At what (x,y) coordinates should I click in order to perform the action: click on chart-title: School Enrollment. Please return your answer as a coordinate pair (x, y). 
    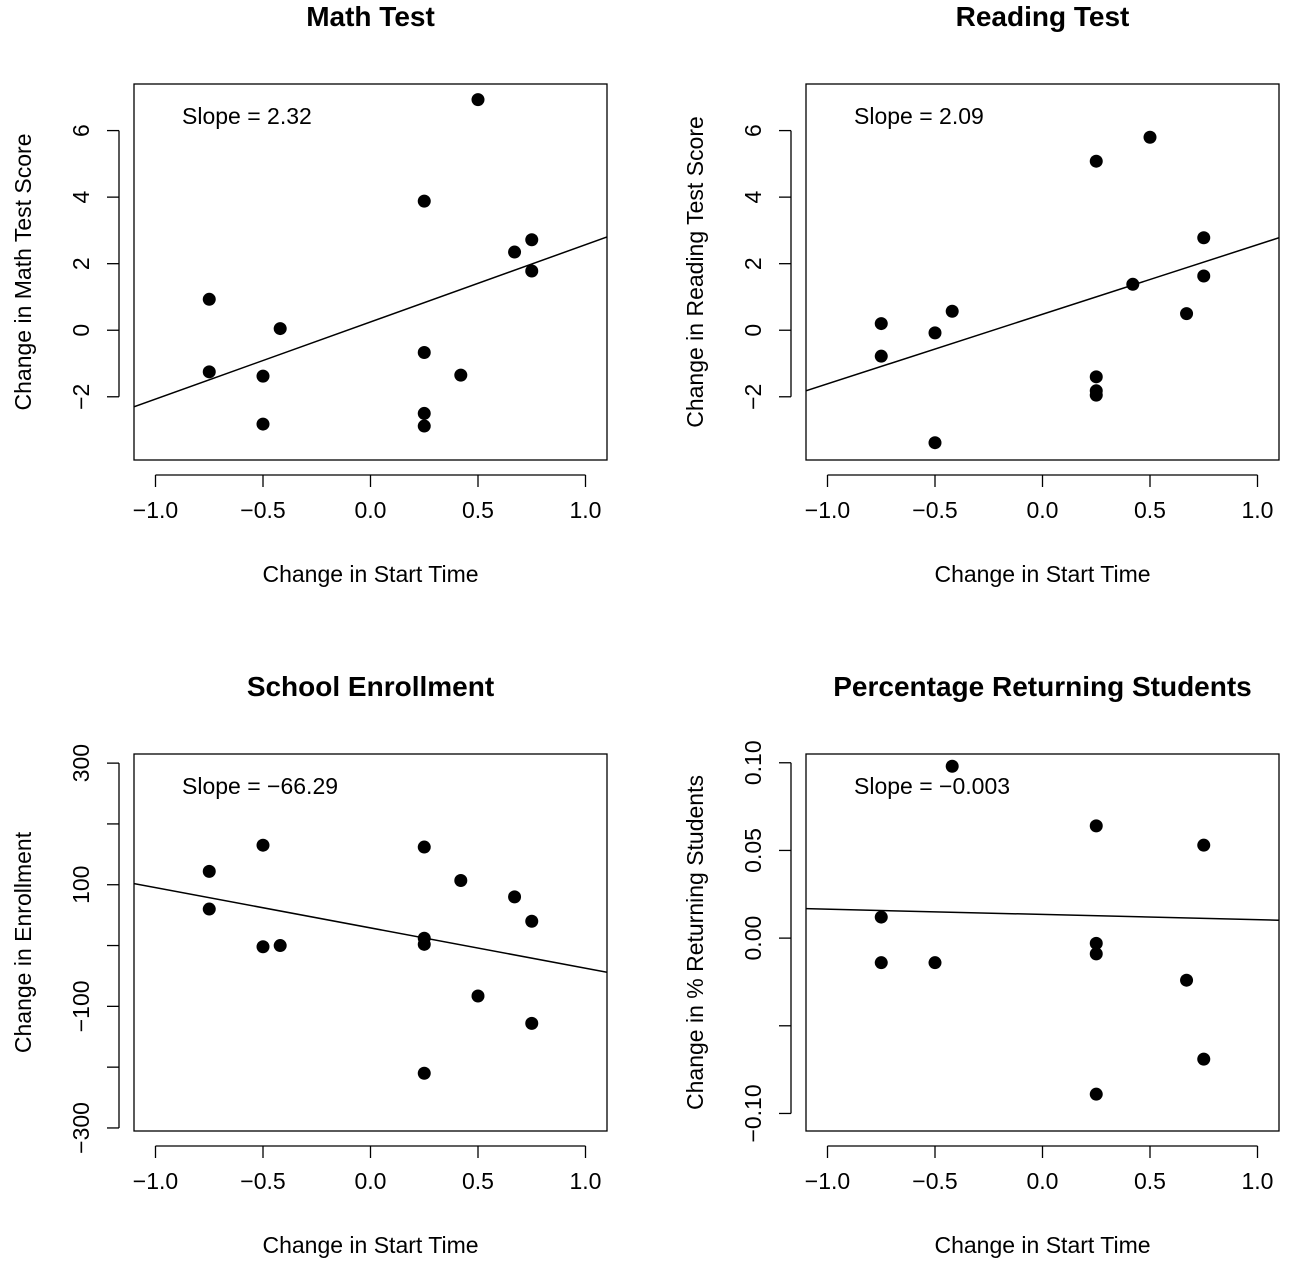
    Looking at the image, I should click on (370, 686).